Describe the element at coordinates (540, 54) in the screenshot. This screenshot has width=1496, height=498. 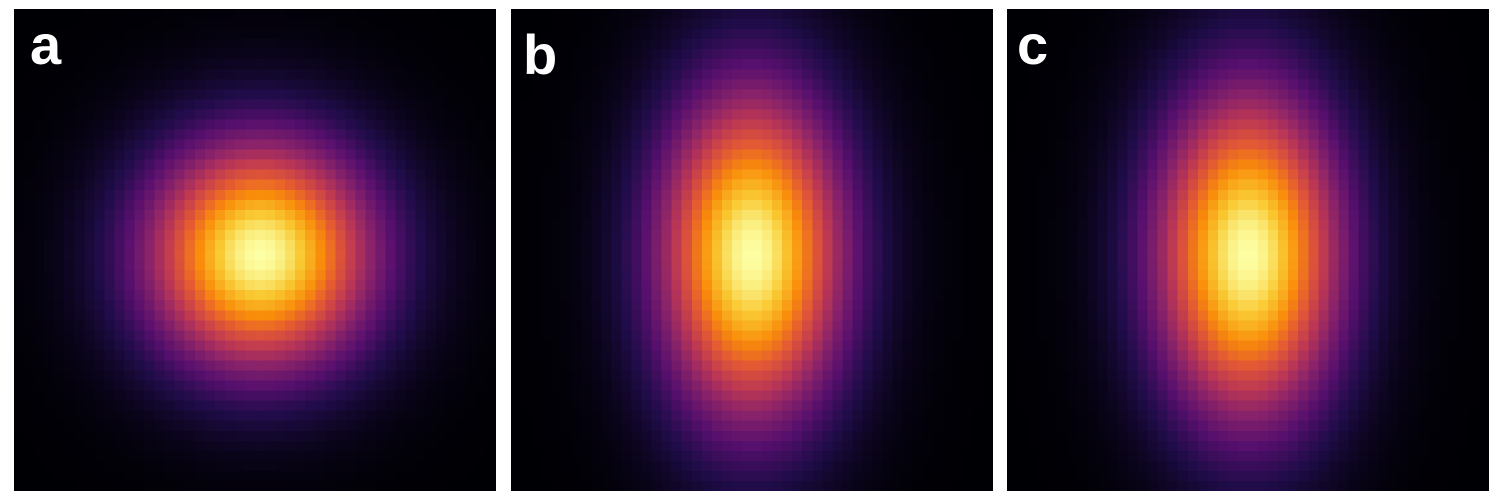
I see `panel-label-b: b` at that location.